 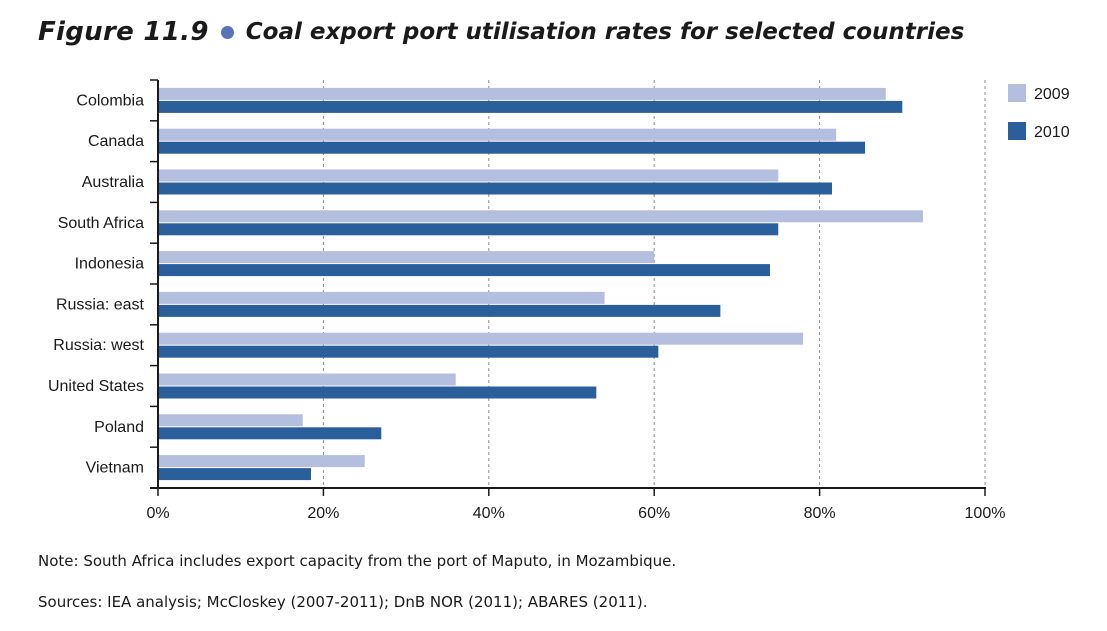 I want to click on x-tick-label: 100%, so click(x=985, y=513).